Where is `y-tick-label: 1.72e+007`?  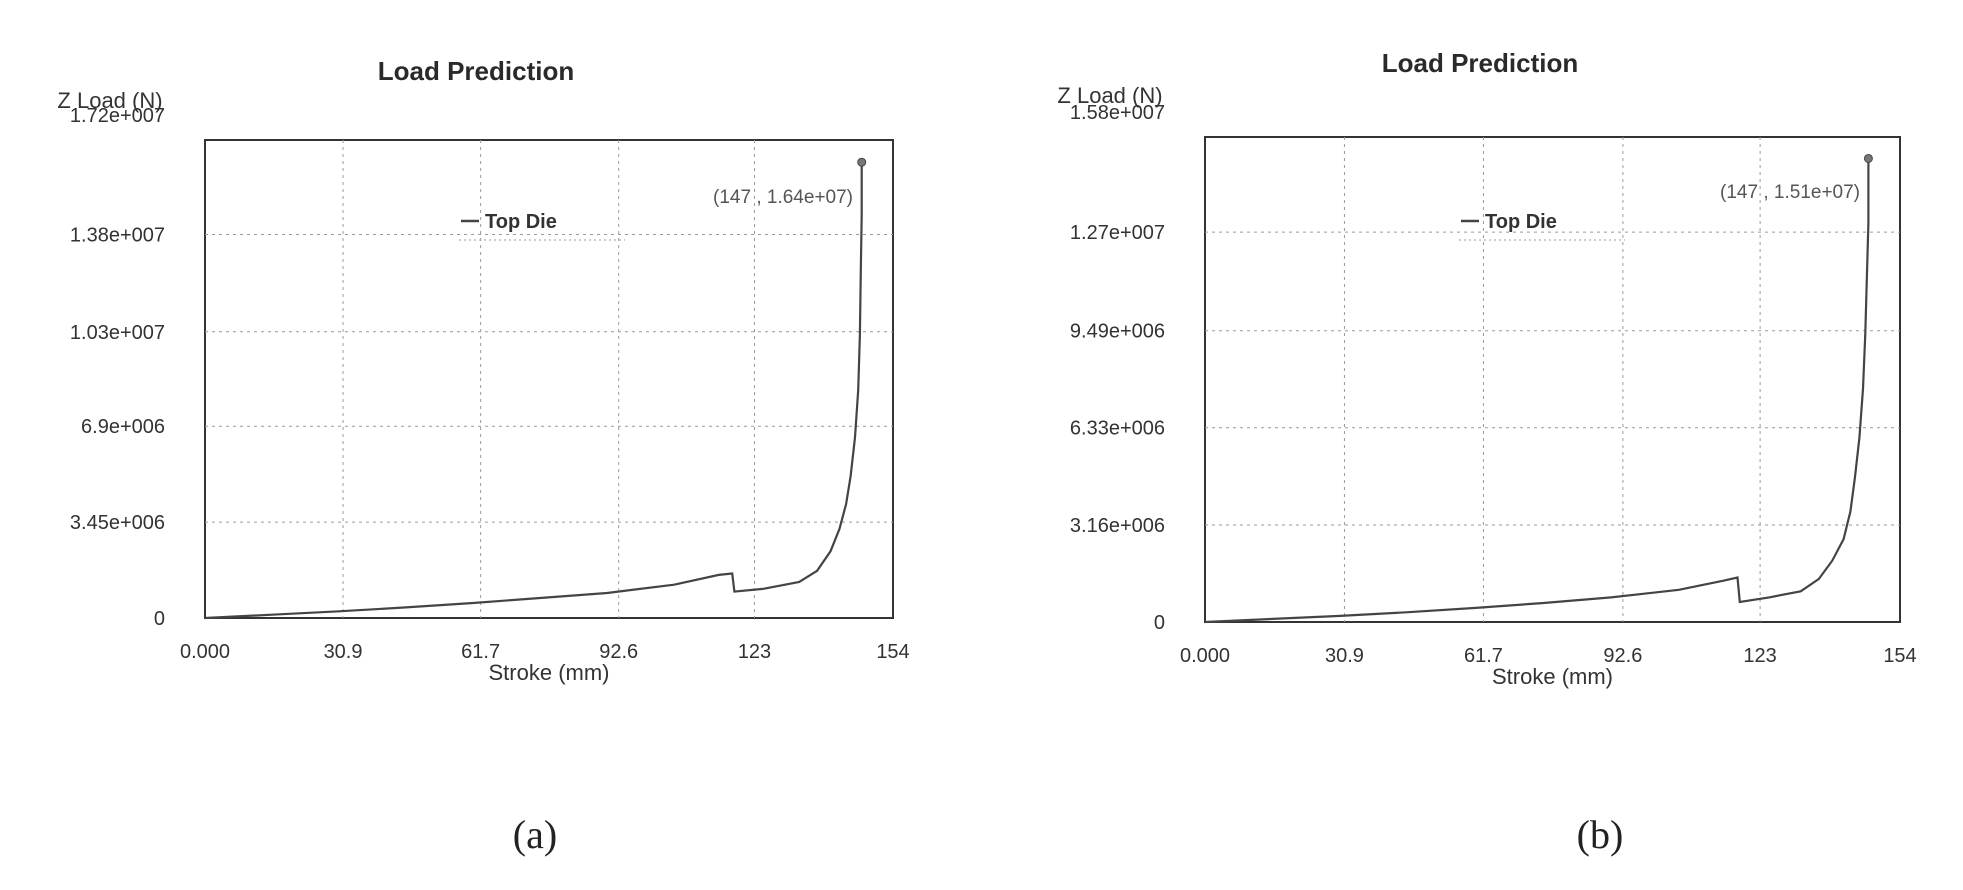 y-tick-label: 1.72e+007 is located at coordinates (117, 116).